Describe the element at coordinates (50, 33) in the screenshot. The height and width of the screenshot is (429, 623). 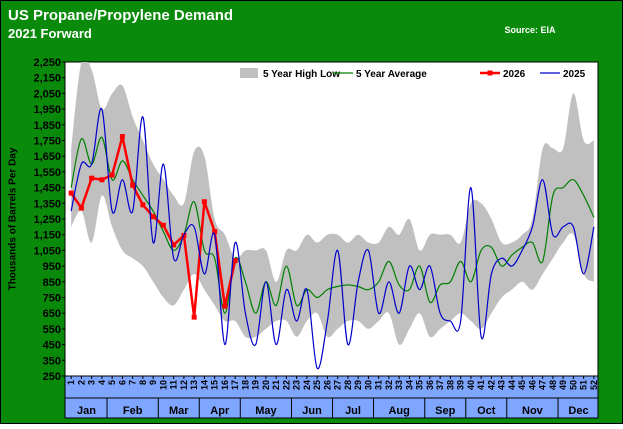
I see `chart-subtitle: 2021 Forward` at that location.